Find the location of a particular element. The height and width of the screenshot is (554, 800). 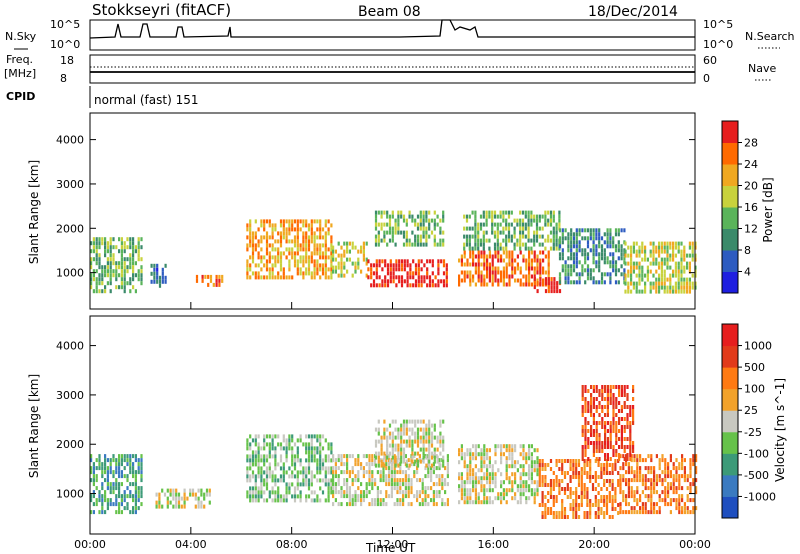

velocity-xtick-label: 00:00 is located at coordinates (695, 544).